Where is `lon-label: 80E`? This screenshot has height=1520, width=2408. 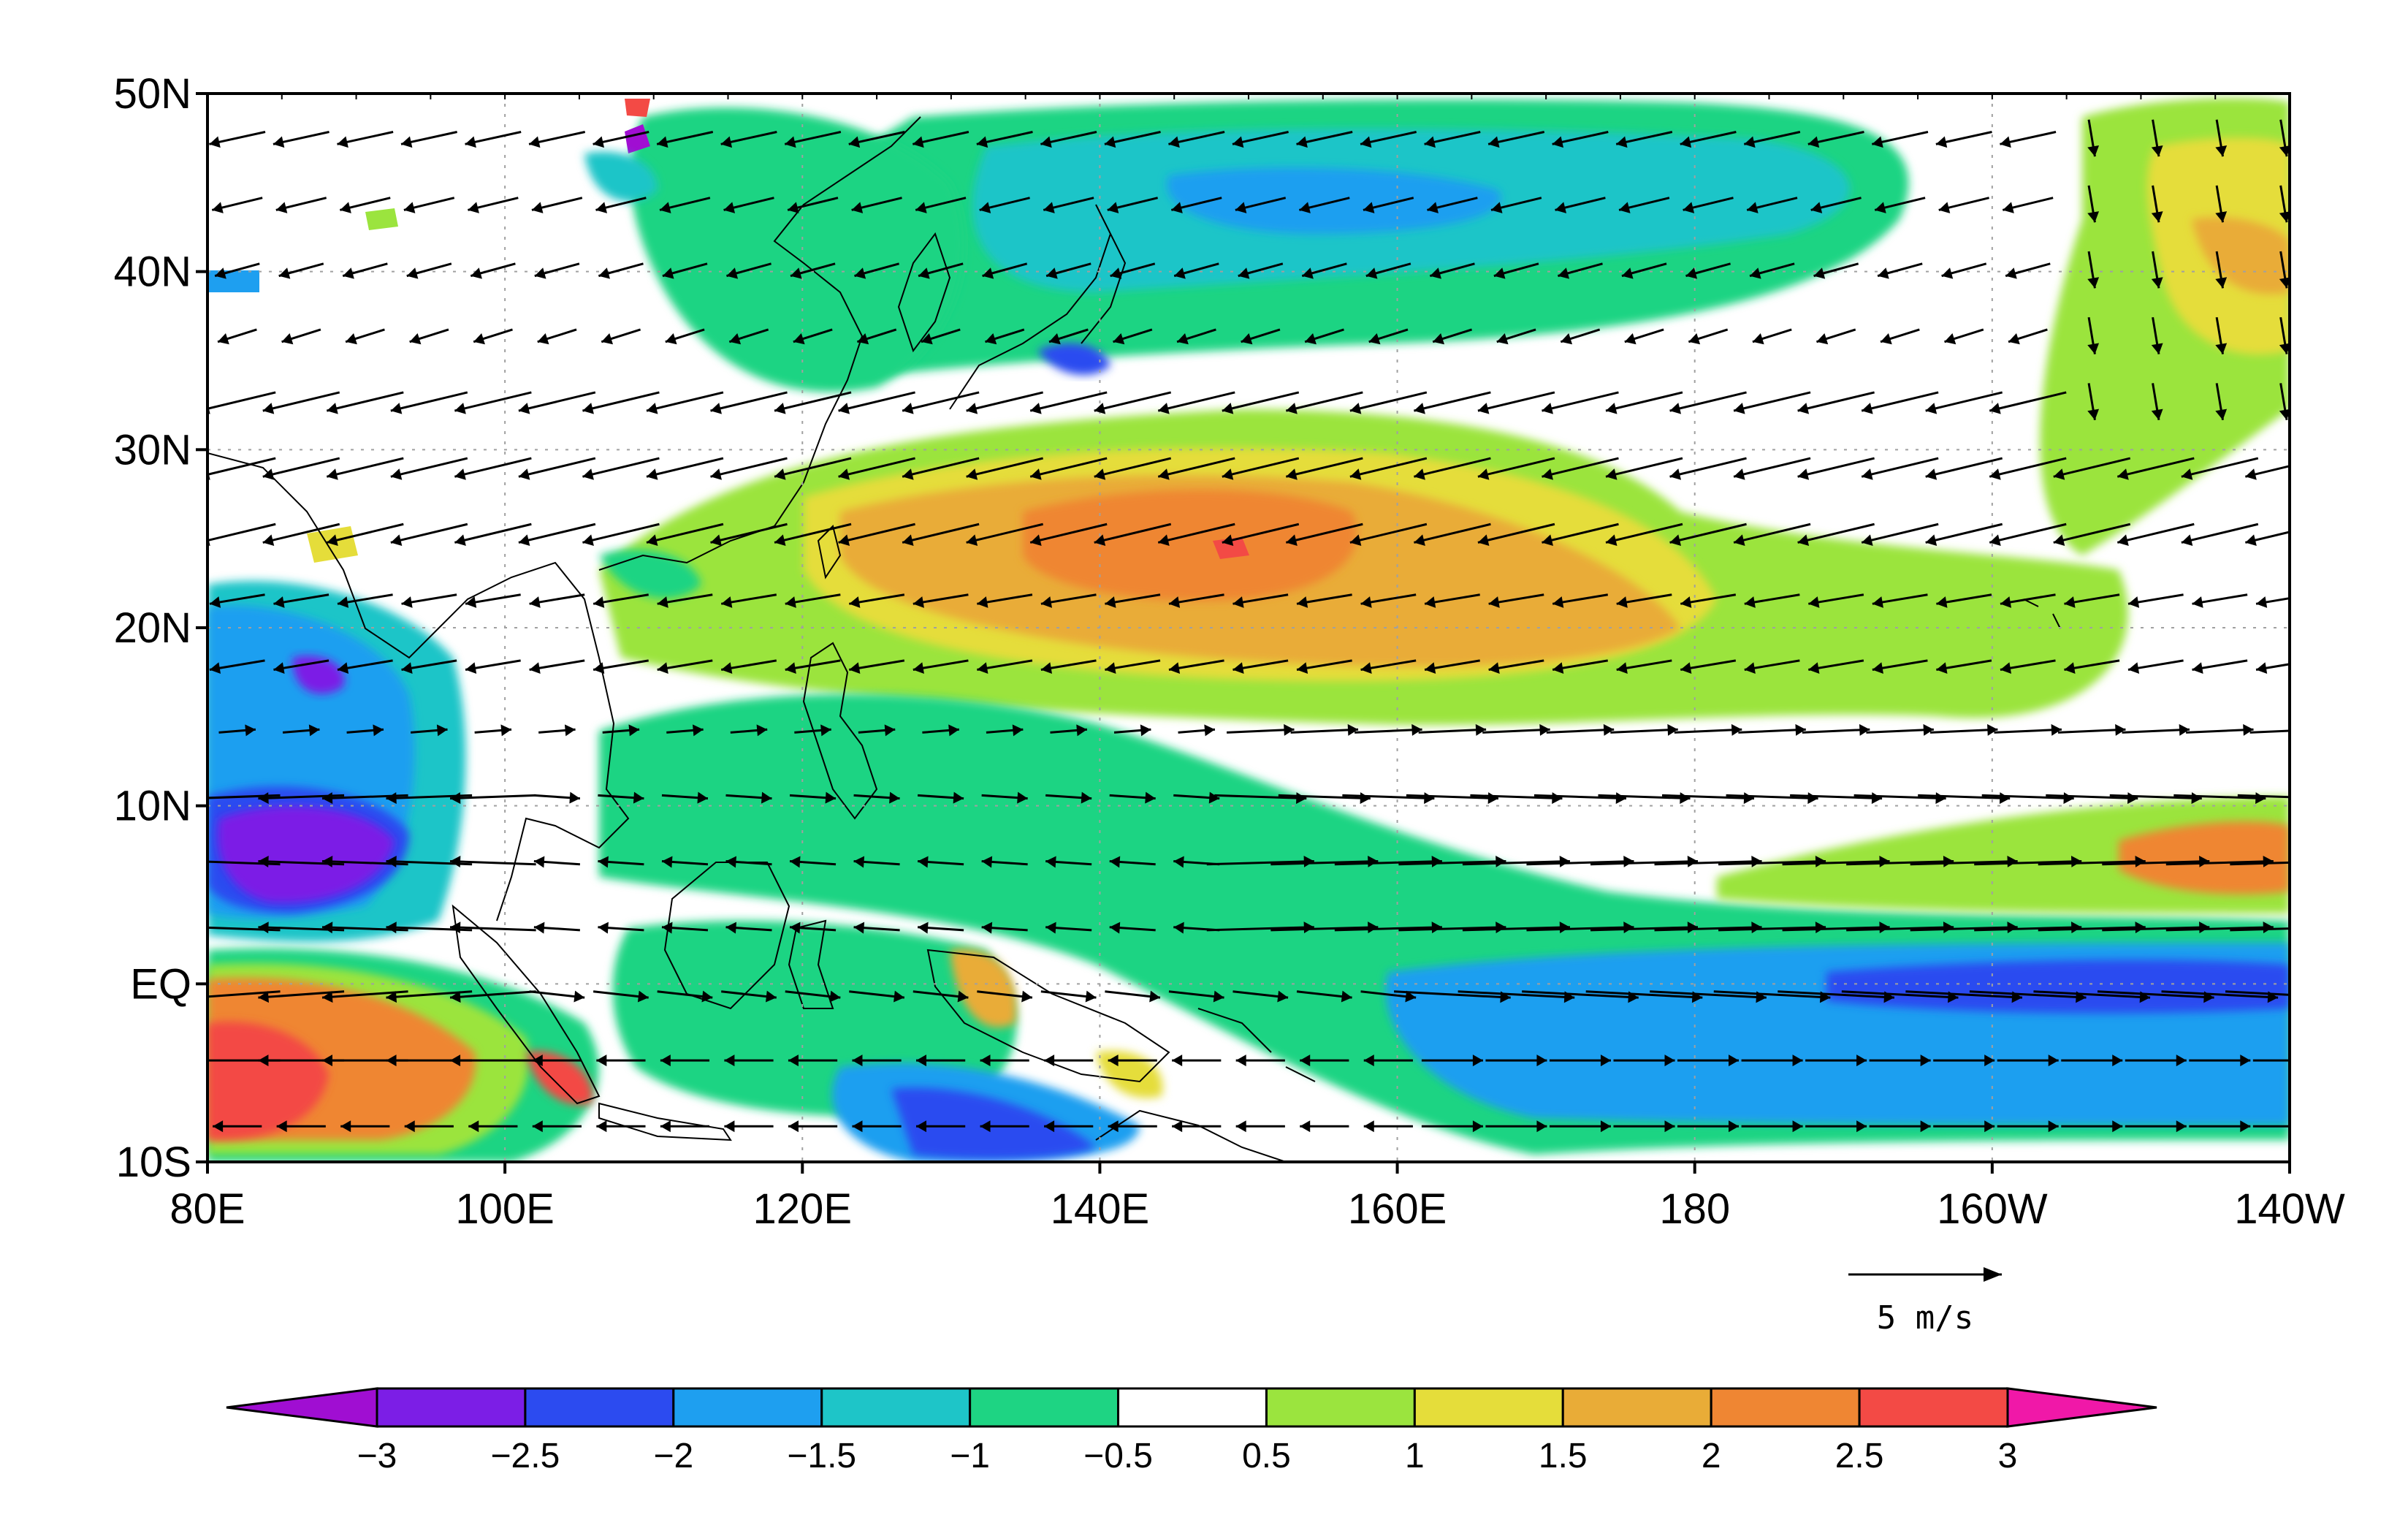
lon-label: 80E is located at coordinates (207, 1209).